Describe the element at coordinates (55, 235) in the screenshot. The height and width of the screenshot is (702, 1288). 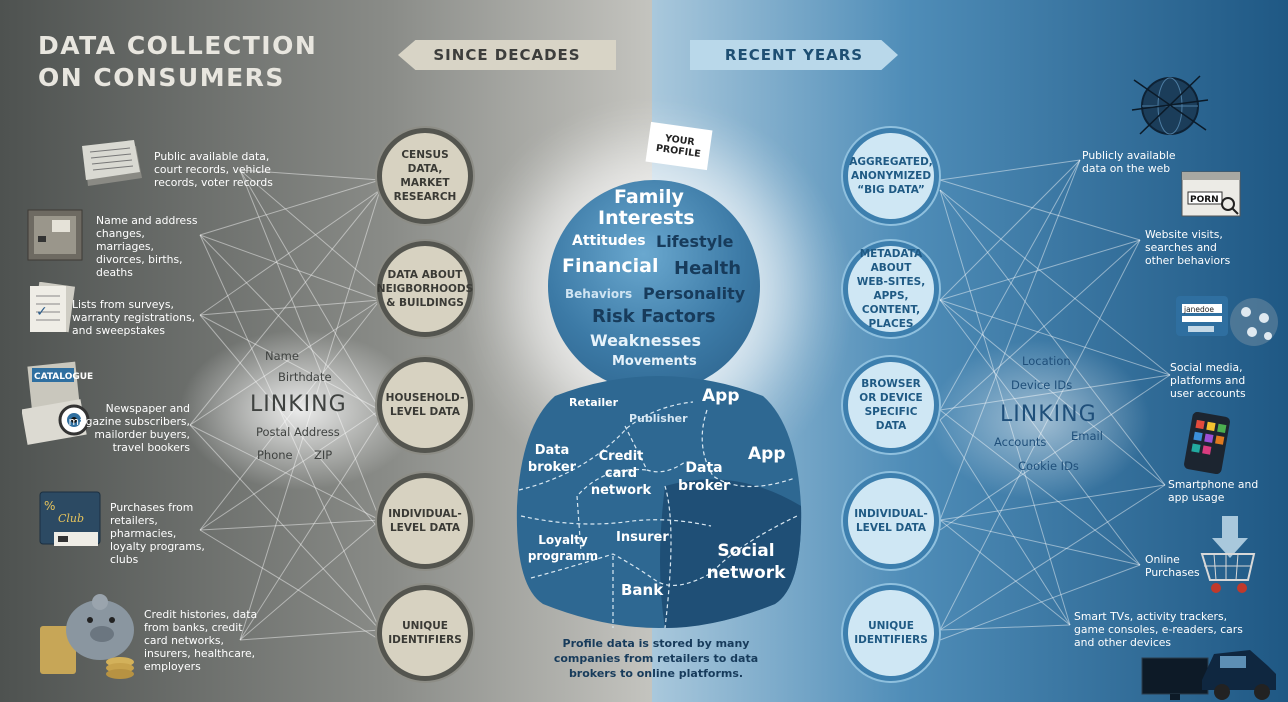
I see `mailbox-icon` at that location.